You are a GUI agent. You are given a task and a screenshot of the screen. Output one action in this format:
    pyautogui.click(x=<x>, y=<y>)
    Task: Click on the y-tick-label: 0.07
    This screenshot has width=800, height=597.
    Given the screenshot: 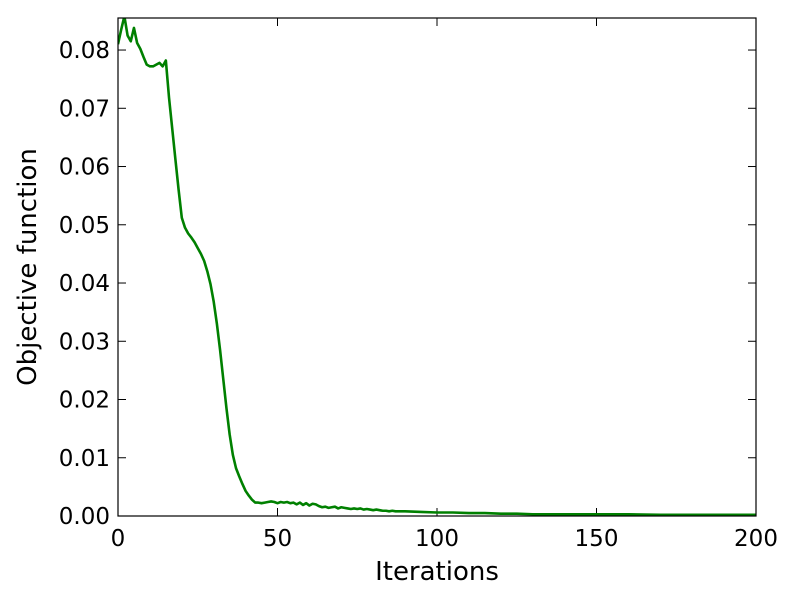 What is the action you would take?
    pyautogui.click(x=84, y=109)
    